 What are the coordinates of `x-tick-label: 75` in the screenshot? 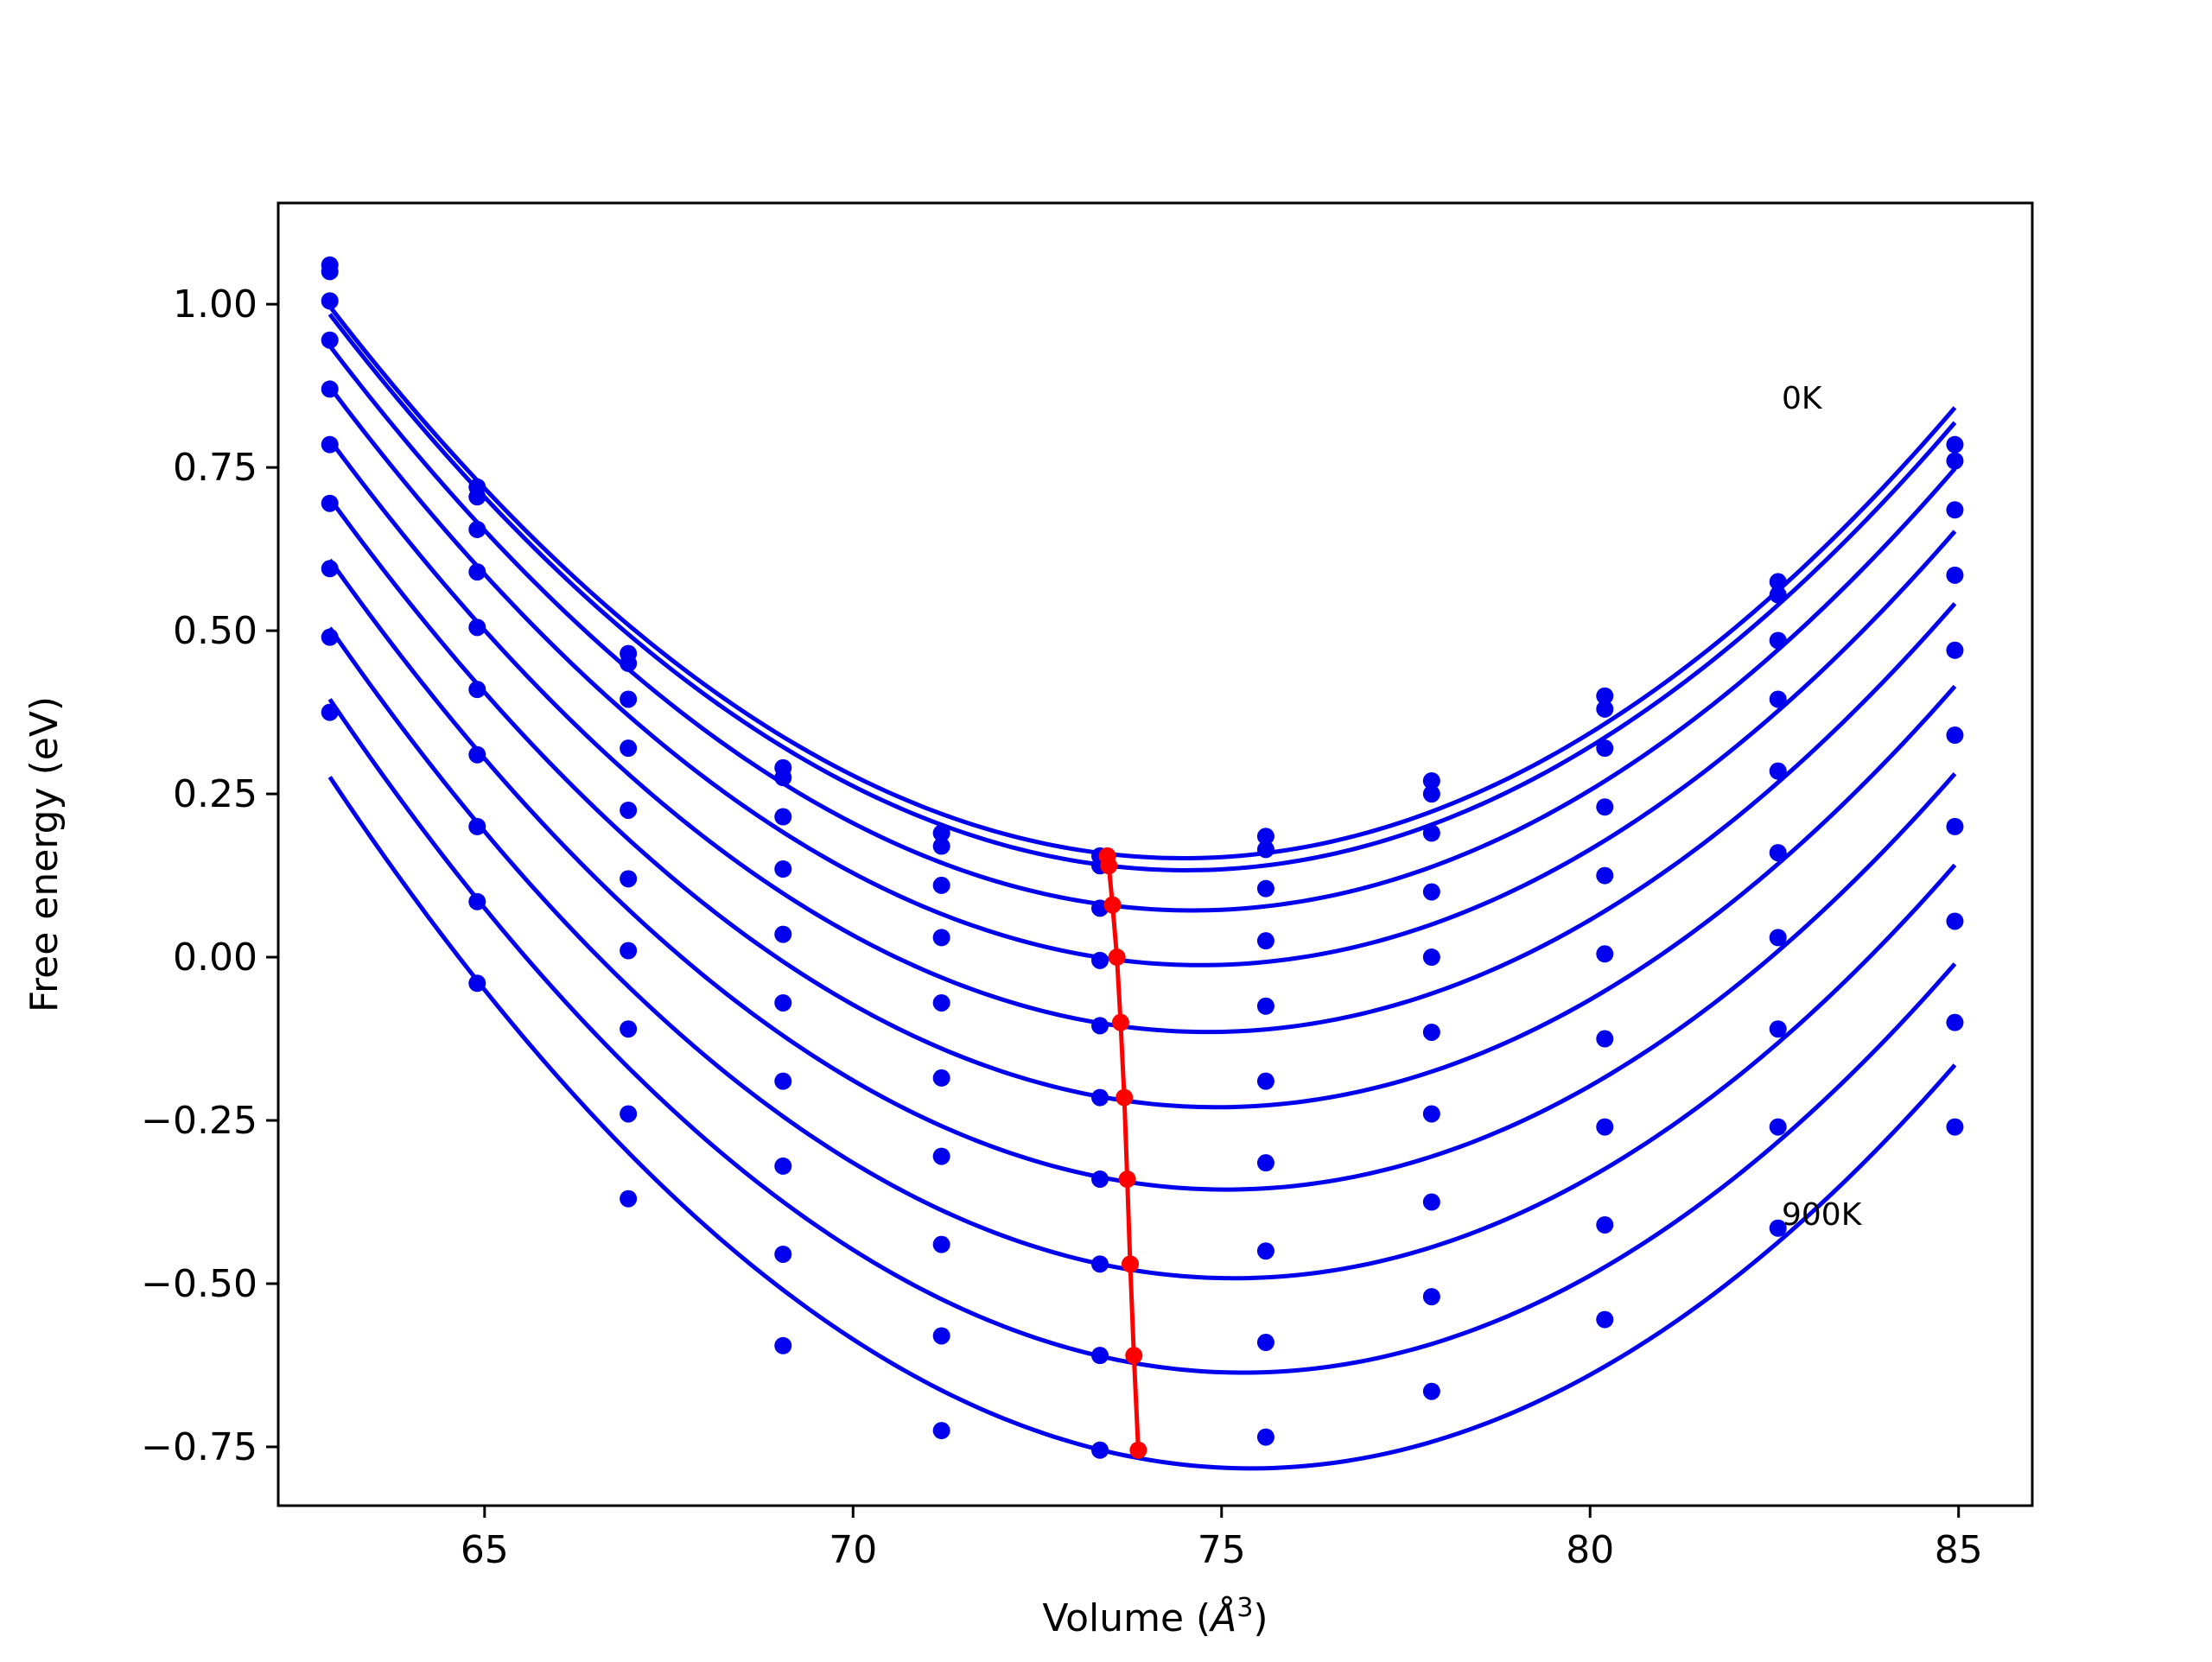 It's located at (1222, 1550).